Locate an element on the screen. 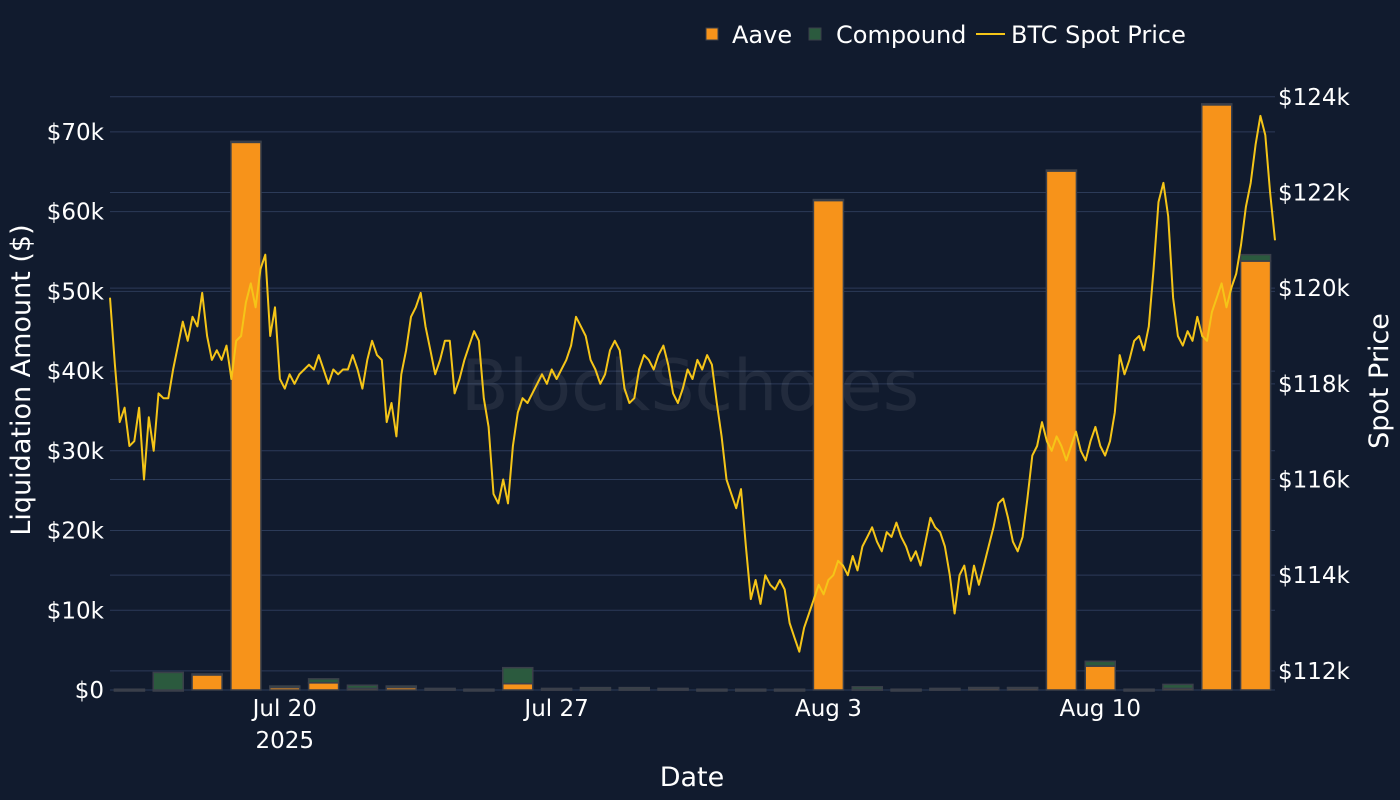  legend-label: Compound is located at coordinates (901, 35).